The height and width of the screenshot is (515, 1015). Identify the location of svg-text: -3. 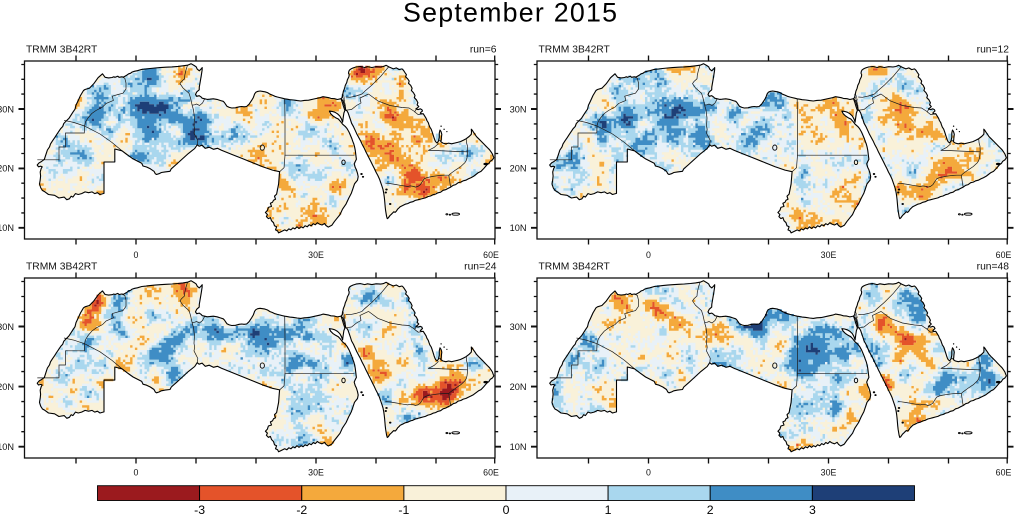
(199, 509).